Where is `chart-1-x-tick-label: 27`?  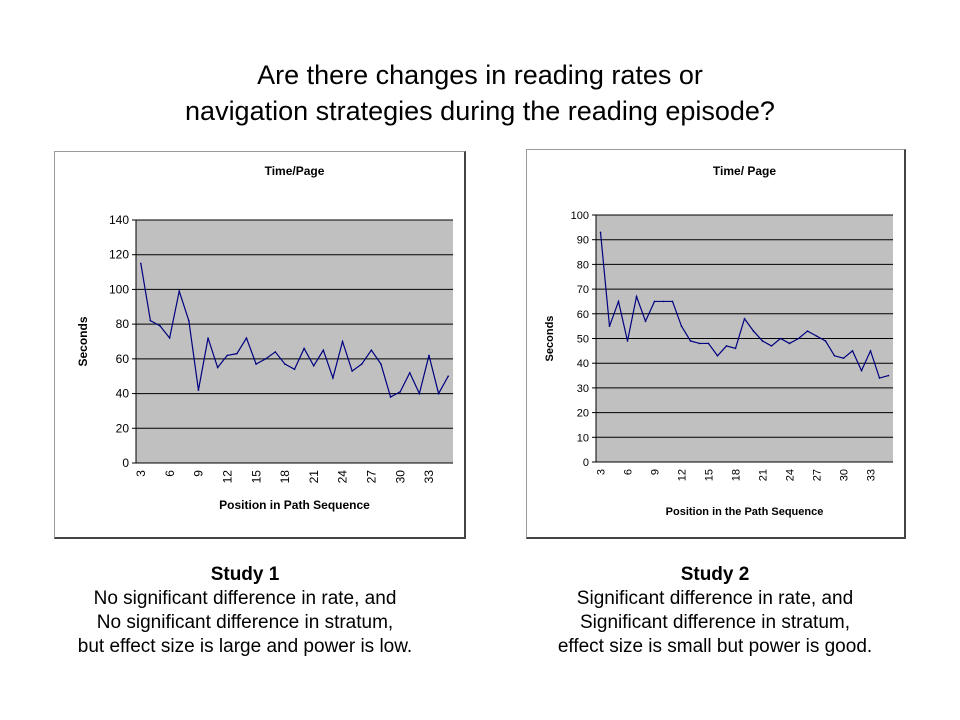
chart-1-x-tick-label: 27 is located at coordinates (372, 477).